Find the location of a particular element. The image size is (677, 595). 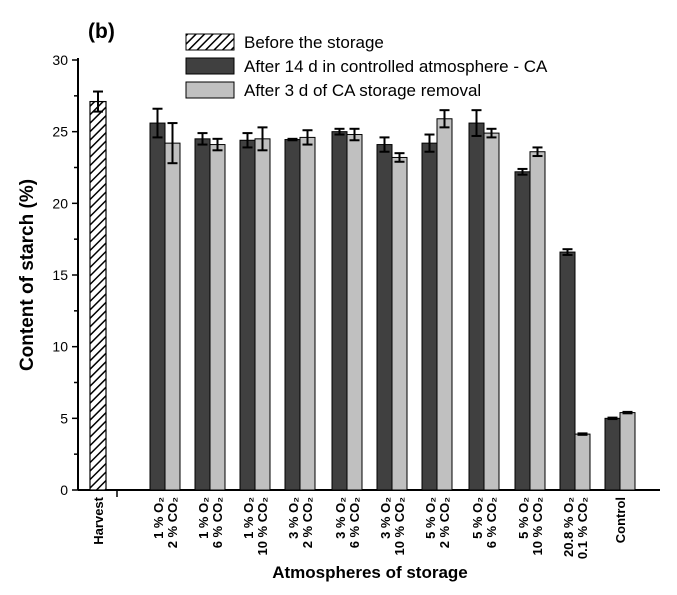

legend-label: After 3 d of CA storage removal is located at coordinates (362, 90).